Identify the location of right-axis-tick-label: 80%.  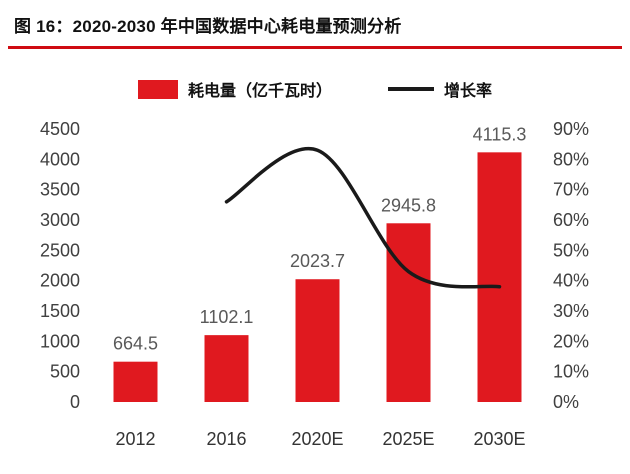
(571, 159).